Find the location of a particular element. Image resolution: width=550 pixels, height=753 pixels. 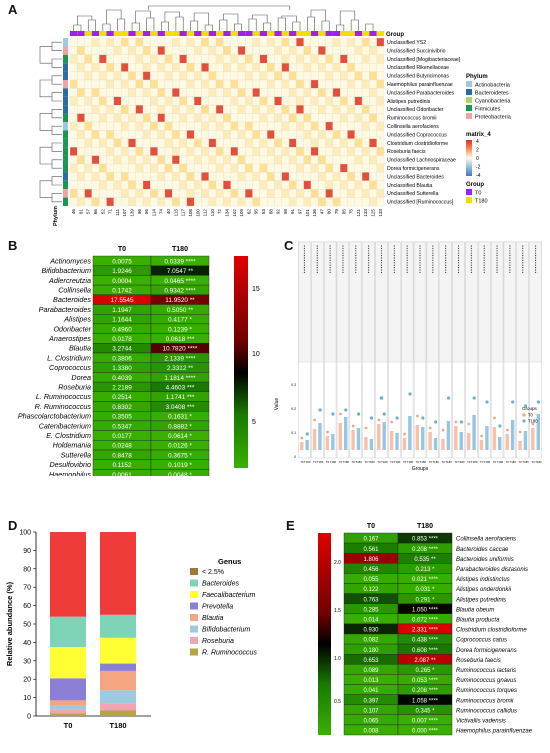

cell-value: 0.3806 is located at coordinates (122, 358).